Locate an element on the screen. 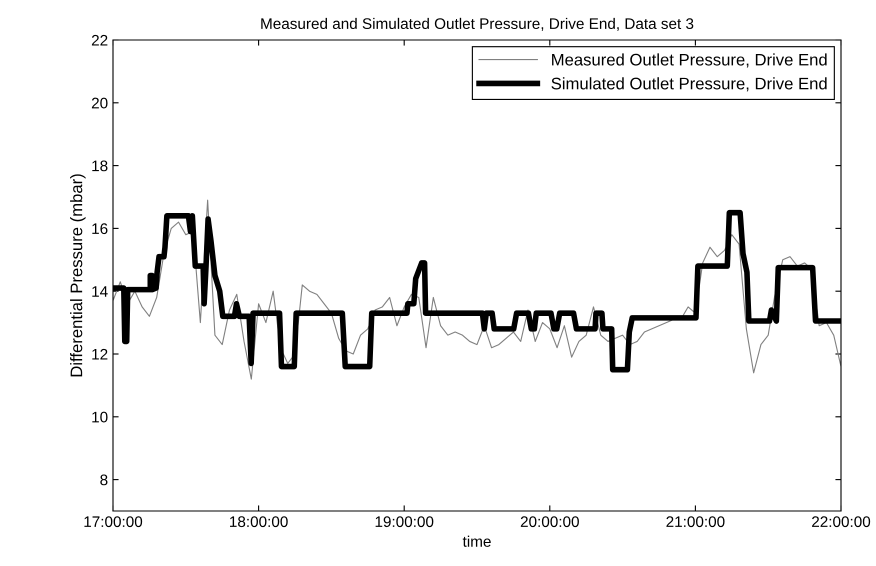 This screenshot has width=876, height=566. legend-label: Measured Outlet Pressure, Drive End is located at coordinates (689, 60).